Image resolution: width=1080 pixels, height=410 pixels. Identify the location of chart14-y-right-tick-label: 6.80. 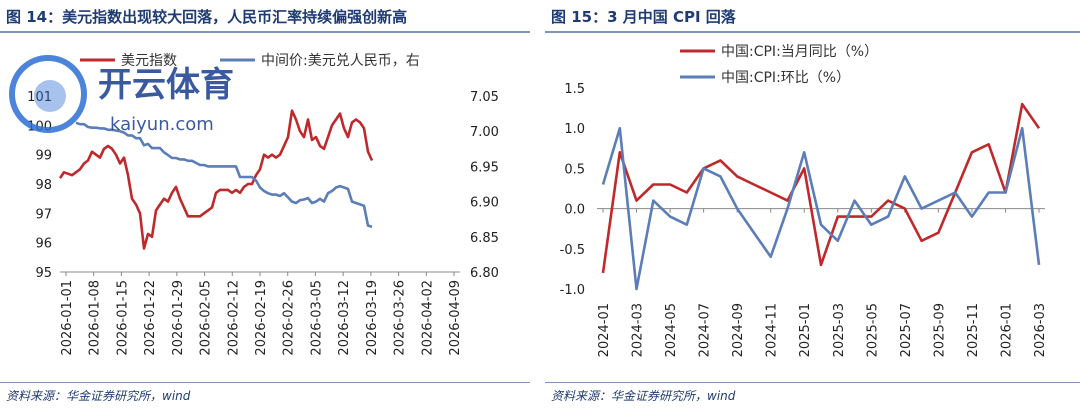
(484, 273).